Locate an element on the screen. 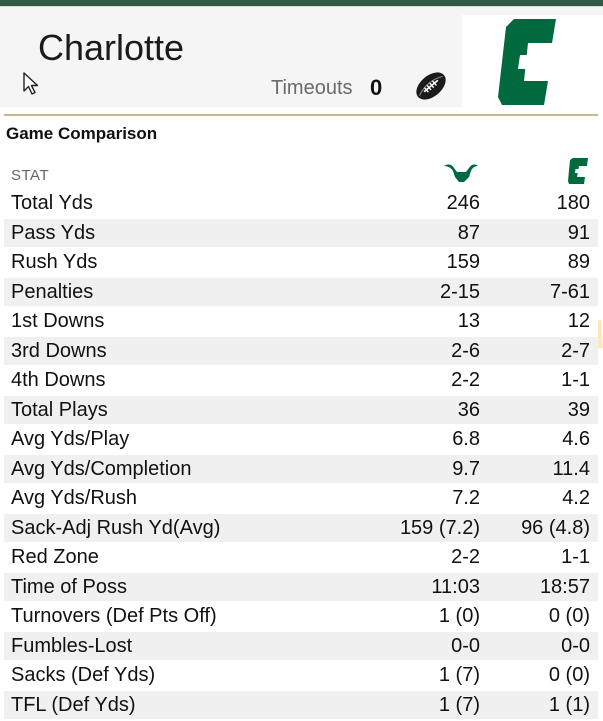  table-row: Avg Yds/Play 6.8 4.6 is located at coordinates (301, 439).